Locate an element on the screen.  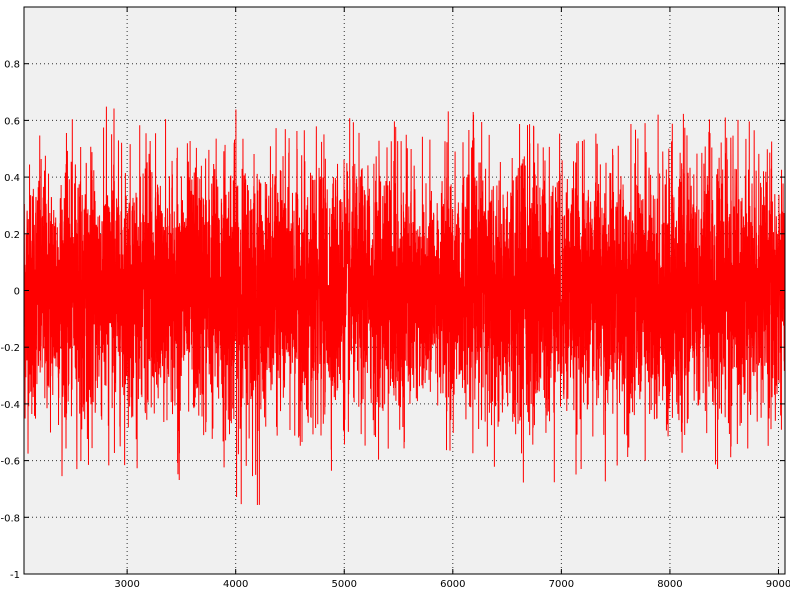
y-tick-label: -0.8 is located at coordinates (10, 518).